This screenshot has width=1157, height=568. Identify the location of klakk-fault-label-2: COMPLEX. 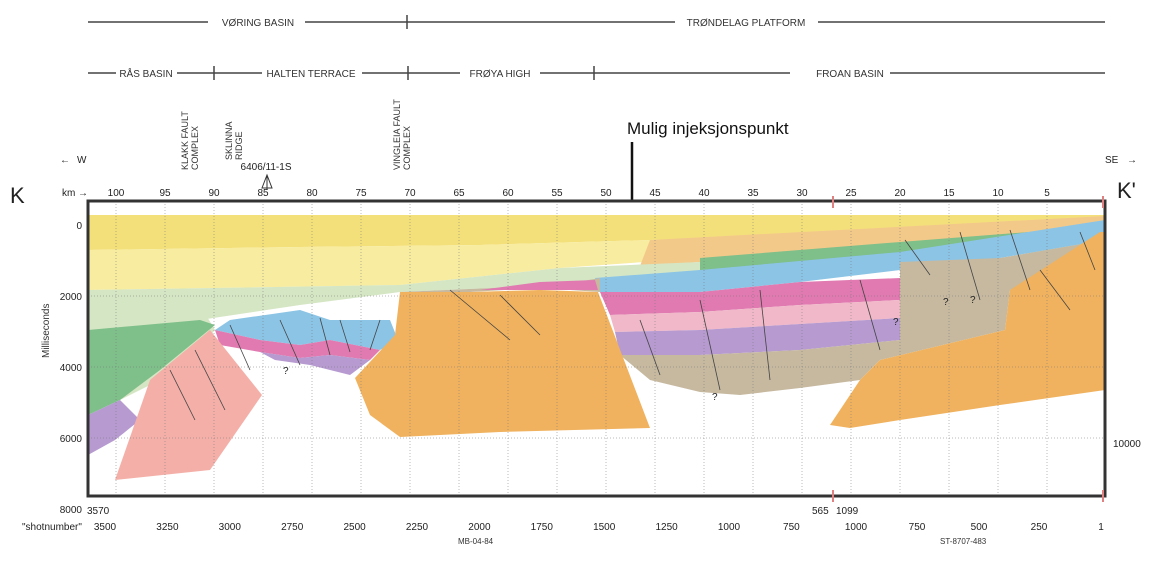
(195, 148).